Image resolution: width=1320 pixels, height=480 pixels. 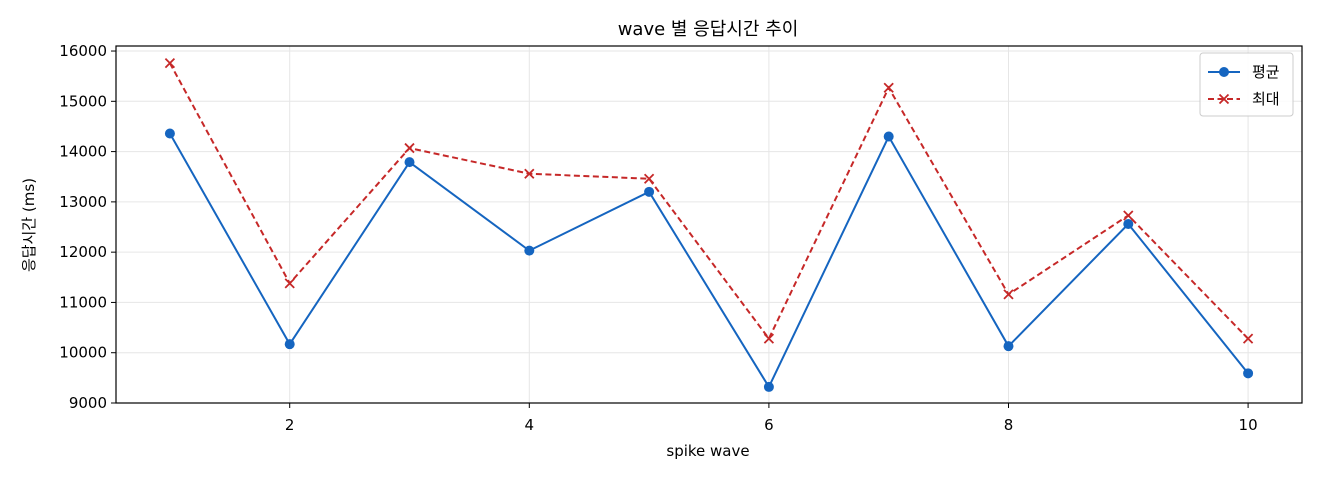 I want to click on y-tick-label: 12000, so click(x=83, y=252).